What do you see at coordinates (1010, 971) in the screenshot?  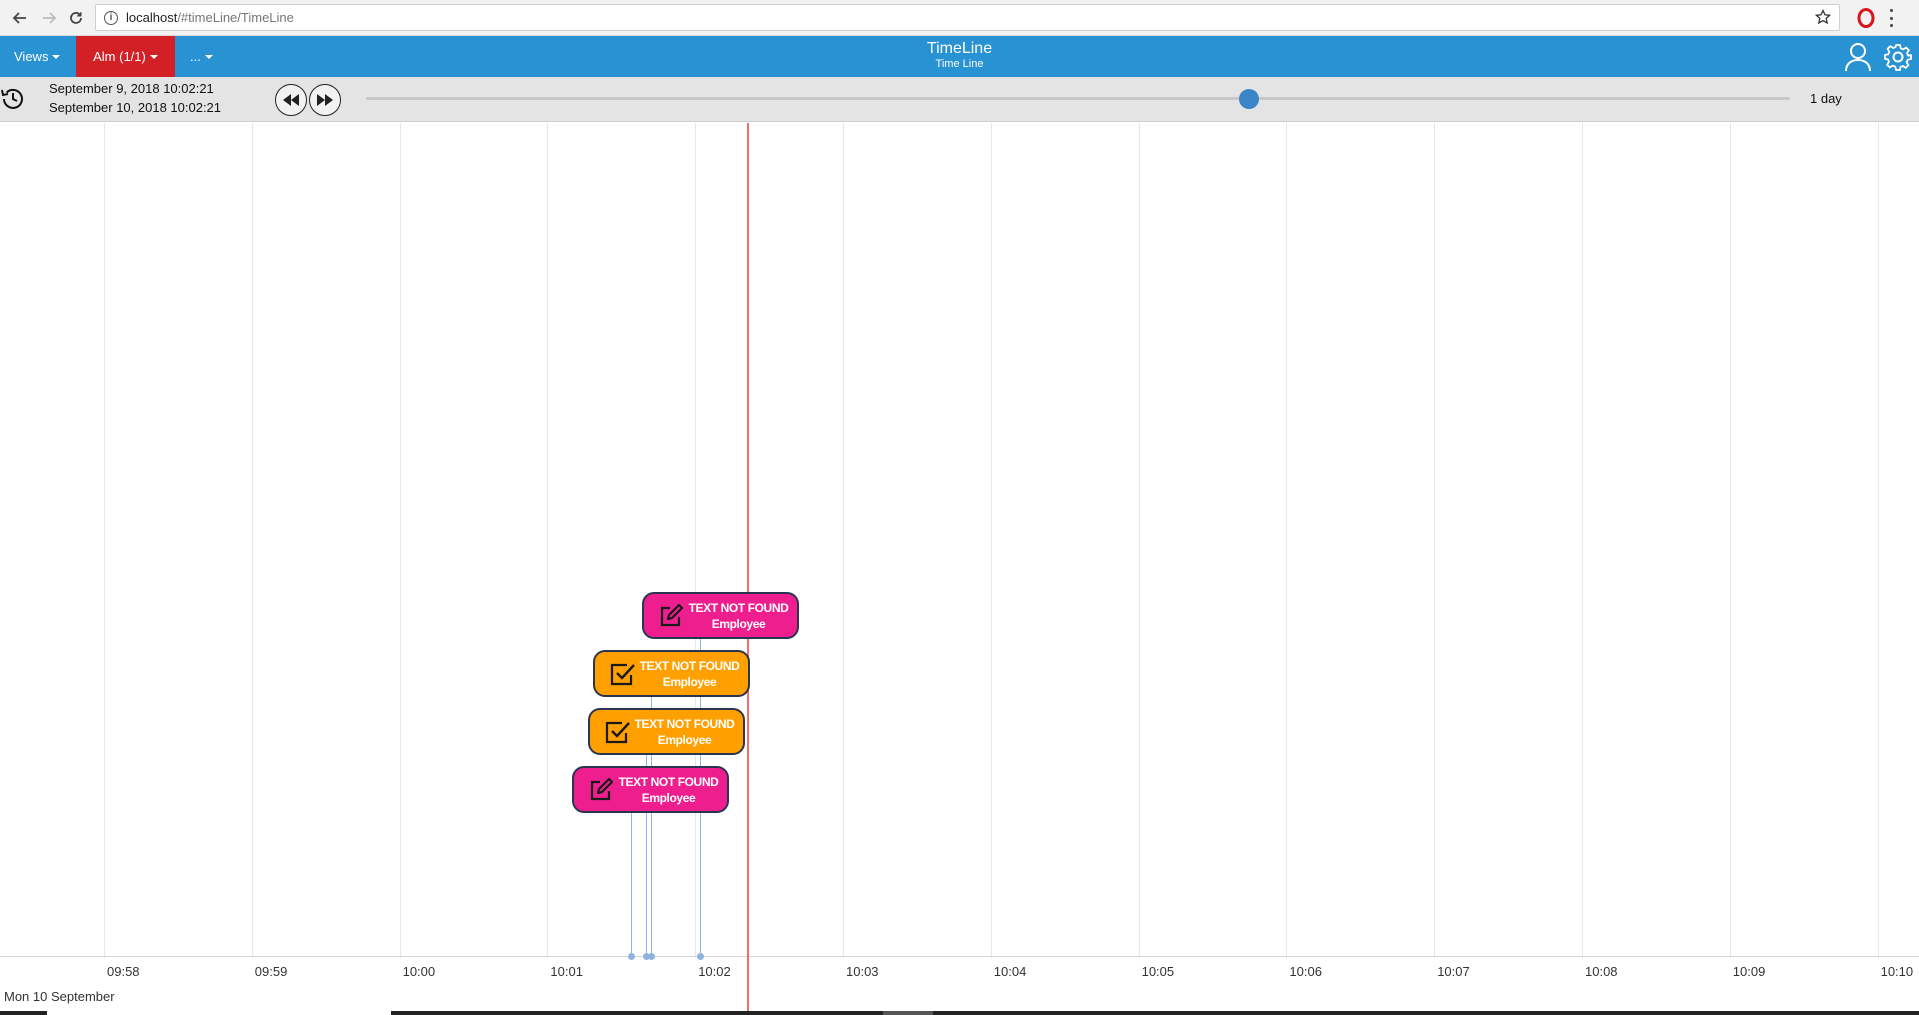 I see `tick-label: 10:04` at bounding box center [1010, 971].